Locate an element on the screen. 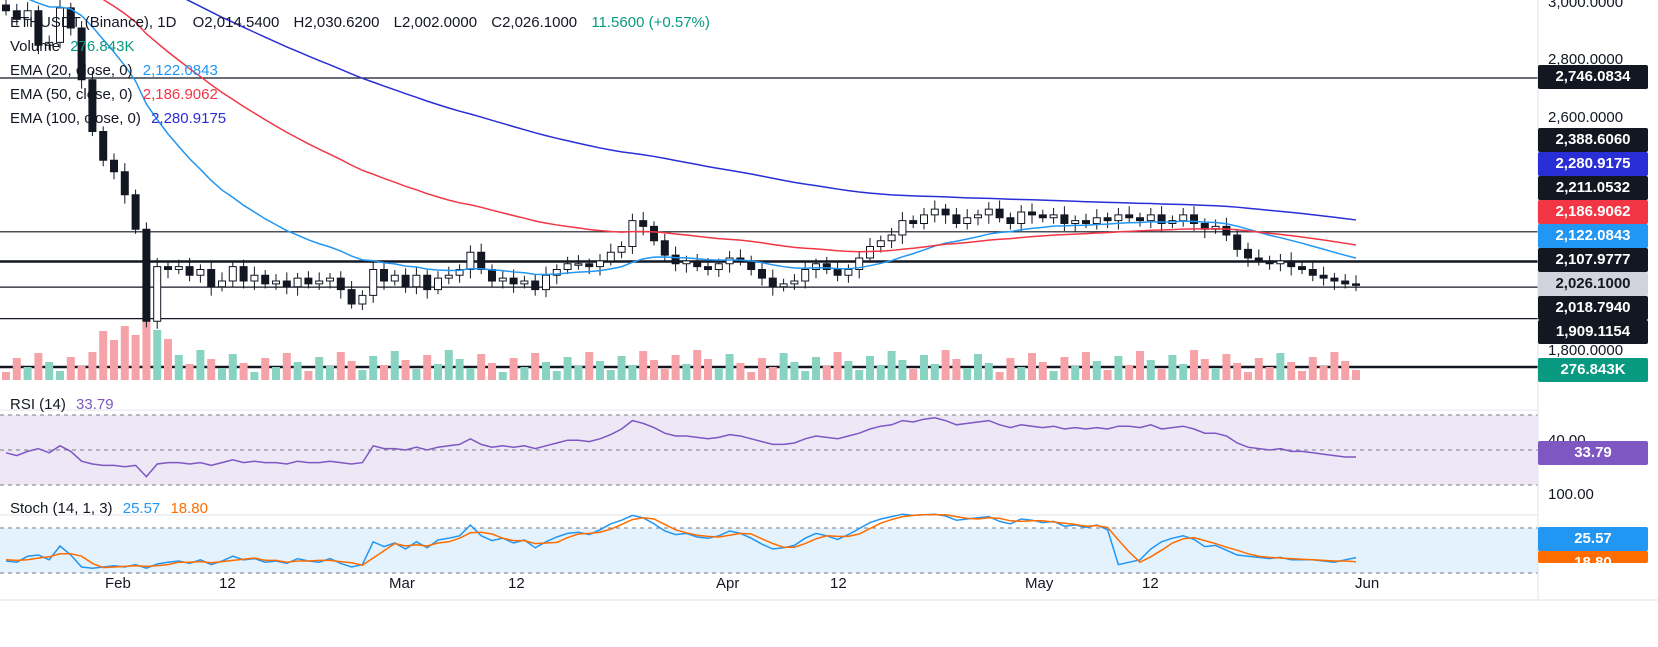  ema20-legend: EMA (20, close, 0) 2,122.0843 is located at coordinates (114, 70).